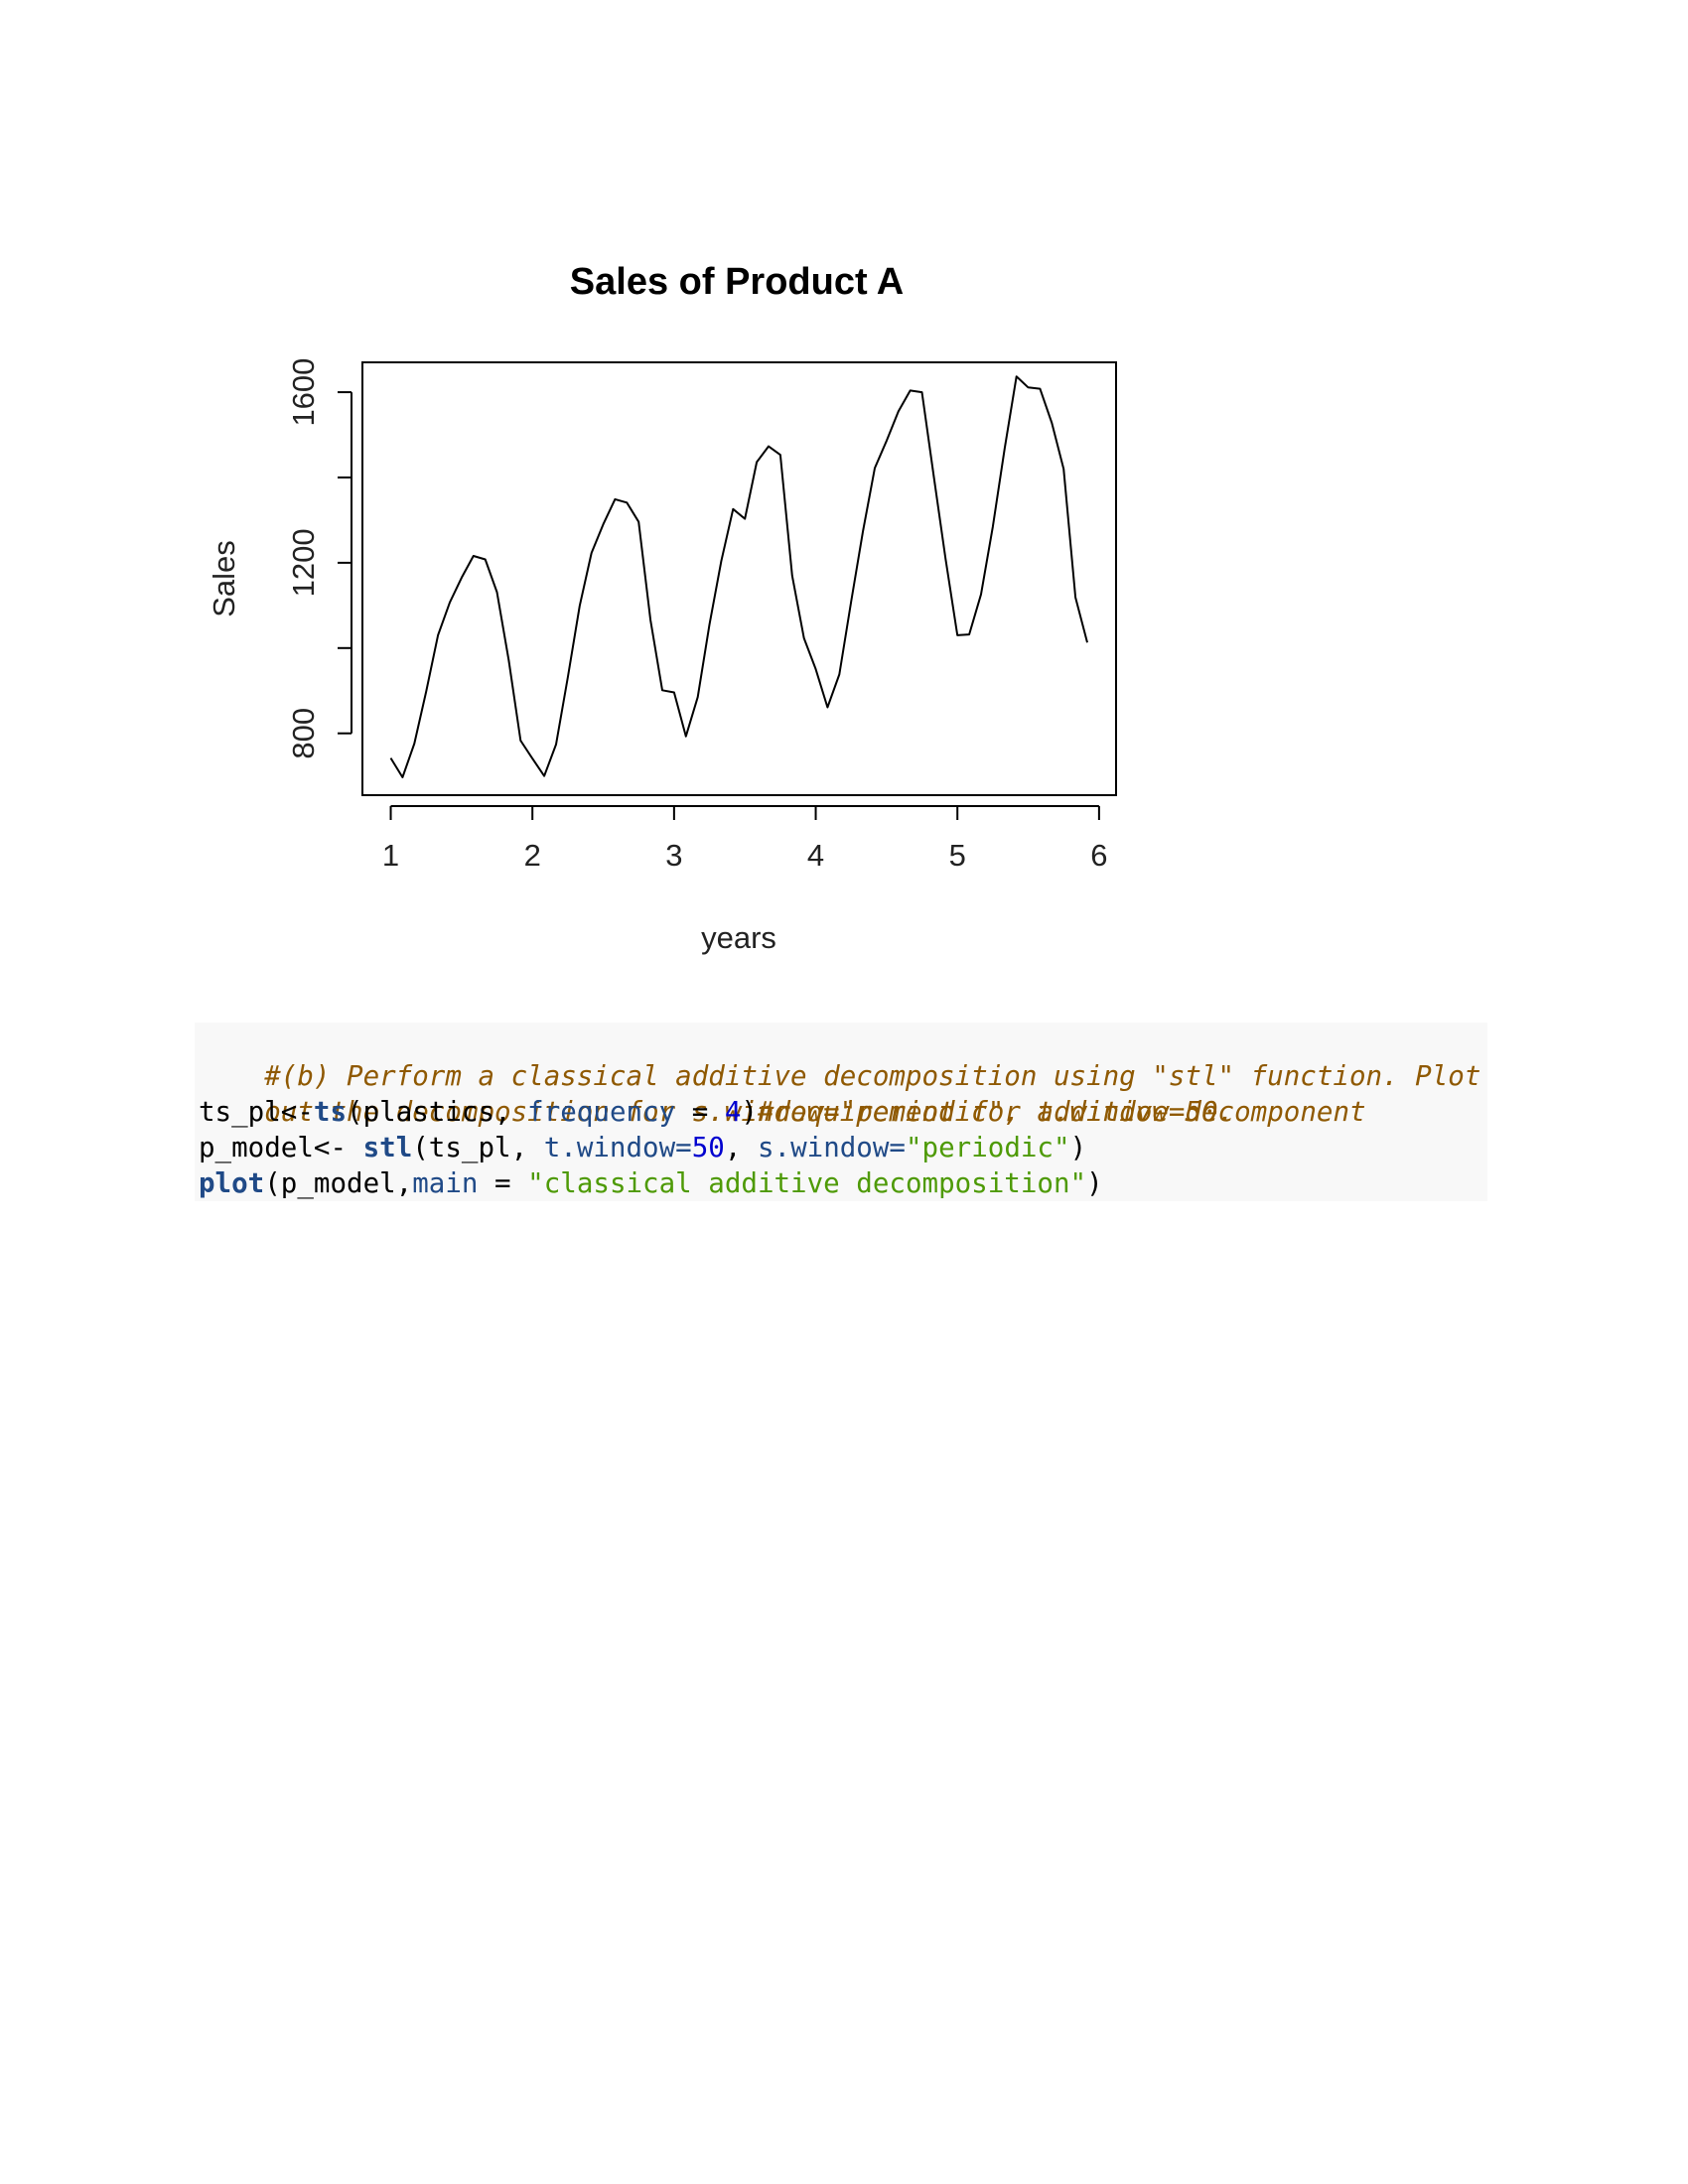 Image resolution: width=1688 pixels, height=2184 pixels. What do you see at coordinates (390, 855) in the screenshot?
I see `x-tick-label: 1` at bounding box center [390, 855].